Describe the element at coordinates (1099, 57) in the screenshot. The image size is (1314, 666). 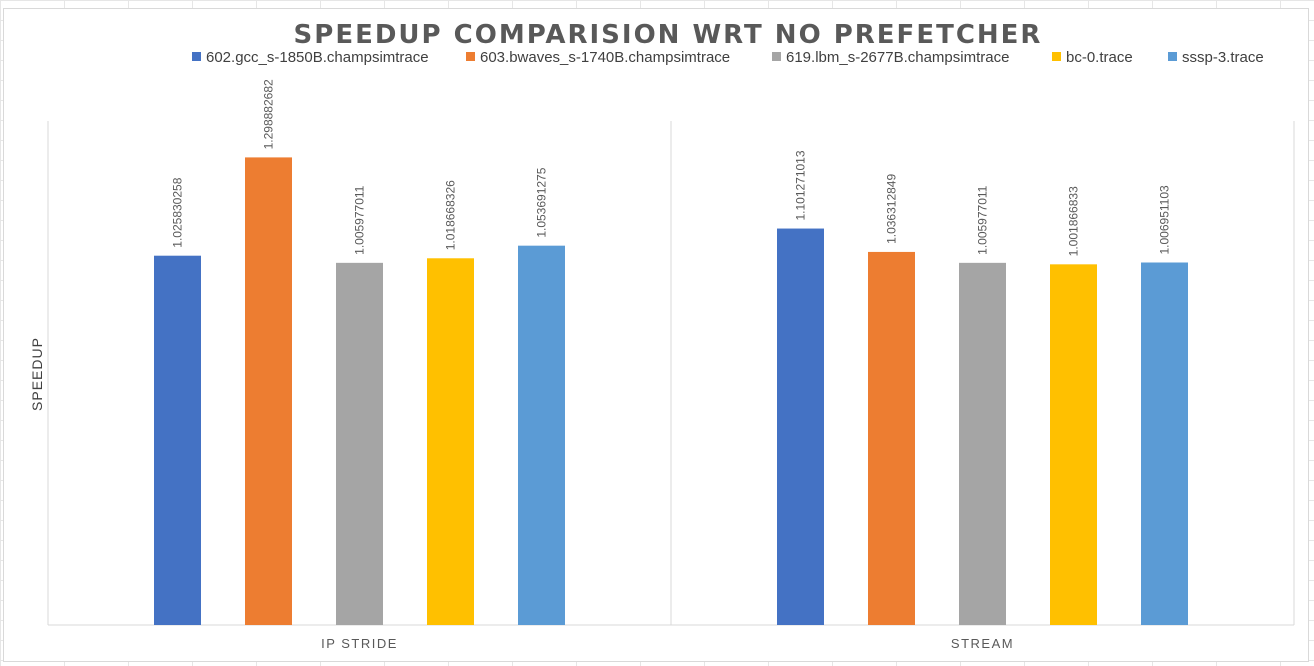
I see `legend-label: bc-0.trace` at that location.